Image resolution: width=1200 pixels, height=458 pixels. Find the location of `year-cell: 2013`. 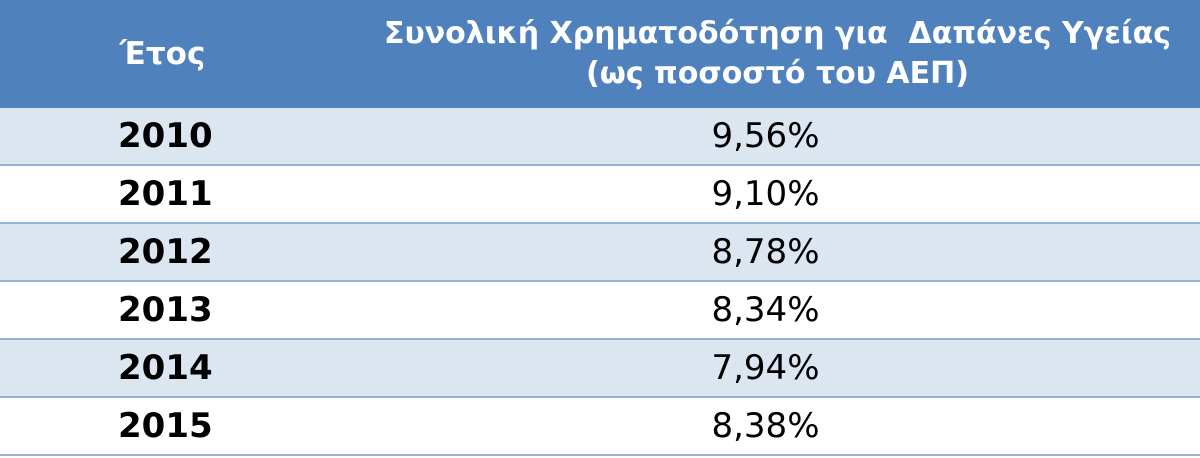

year-cell: 2013 is located at coordinates (165, 310).